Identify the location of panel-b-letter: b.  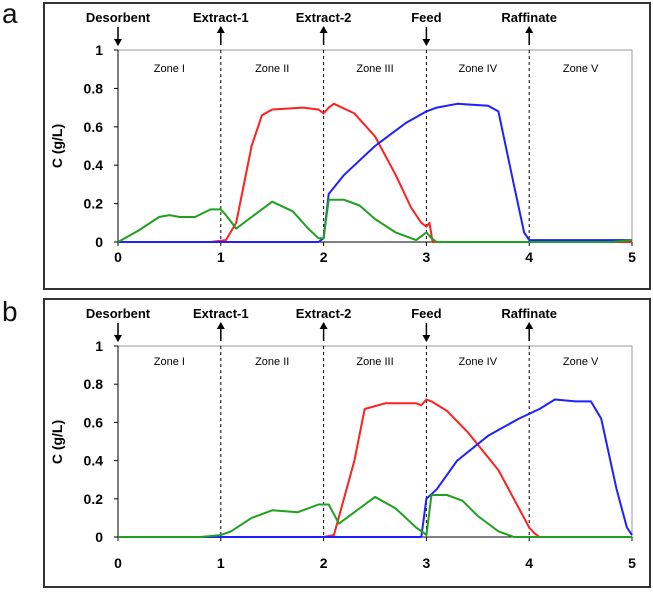
(10, 311).